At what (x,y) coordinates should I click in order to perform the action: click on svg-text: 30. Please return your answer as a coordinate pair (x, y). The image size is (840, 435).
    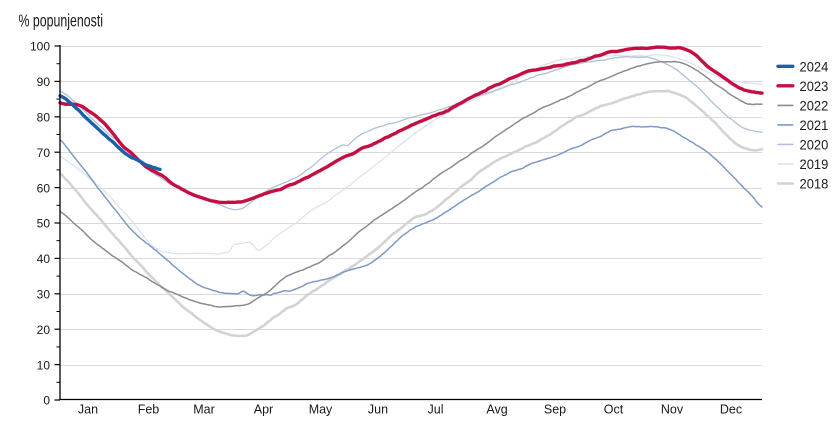
    Looking at the image, I should click on (44, 295).